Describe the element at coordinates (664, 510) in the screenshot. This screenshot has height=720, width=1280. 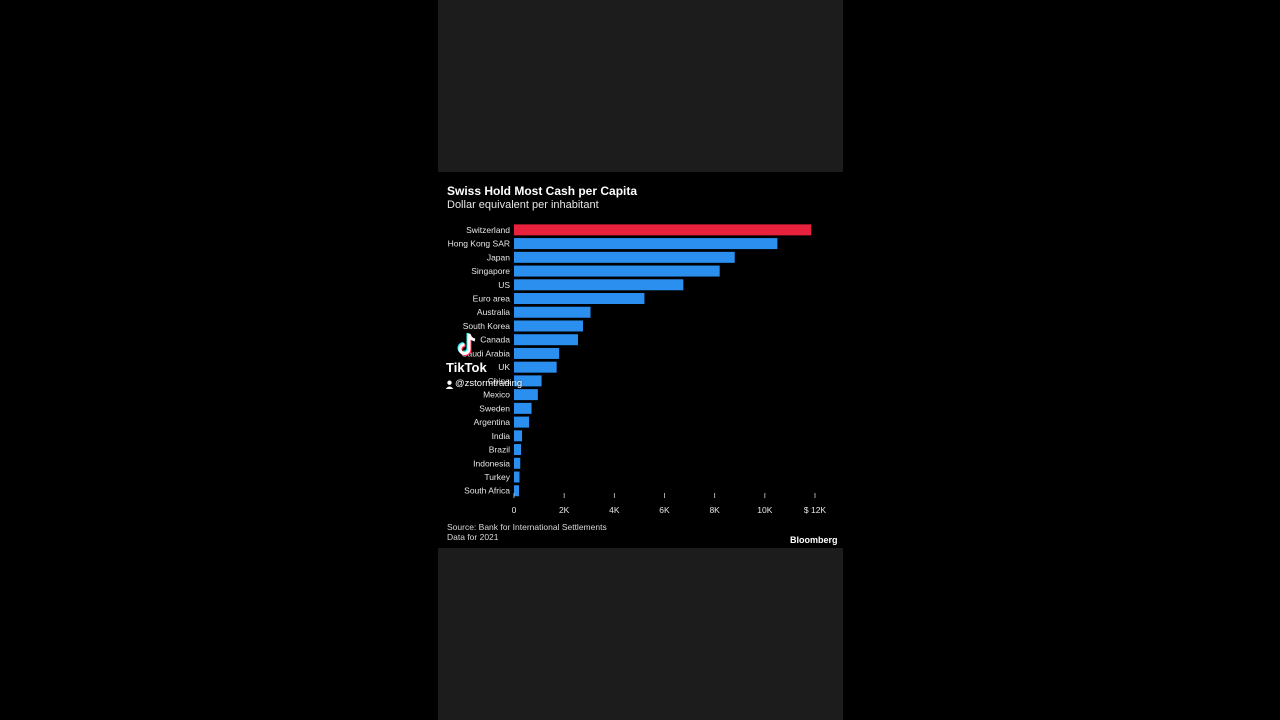
I see `x-tick-label: 6K` at that location.